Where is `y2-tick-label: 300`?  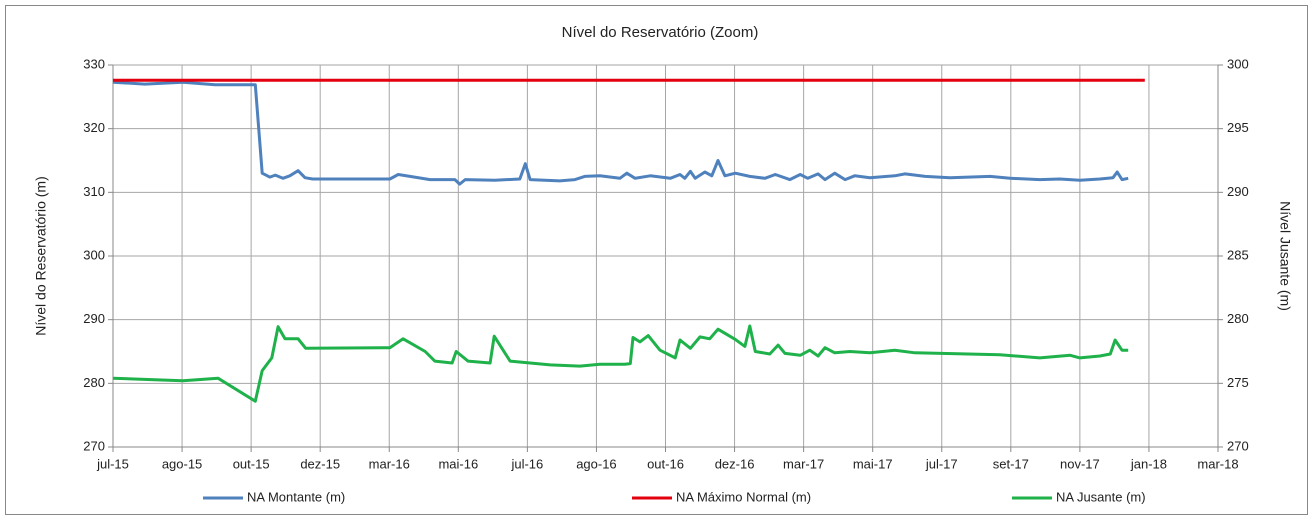 y2-tick-label: 300 is located at coordinates (1238, 63).